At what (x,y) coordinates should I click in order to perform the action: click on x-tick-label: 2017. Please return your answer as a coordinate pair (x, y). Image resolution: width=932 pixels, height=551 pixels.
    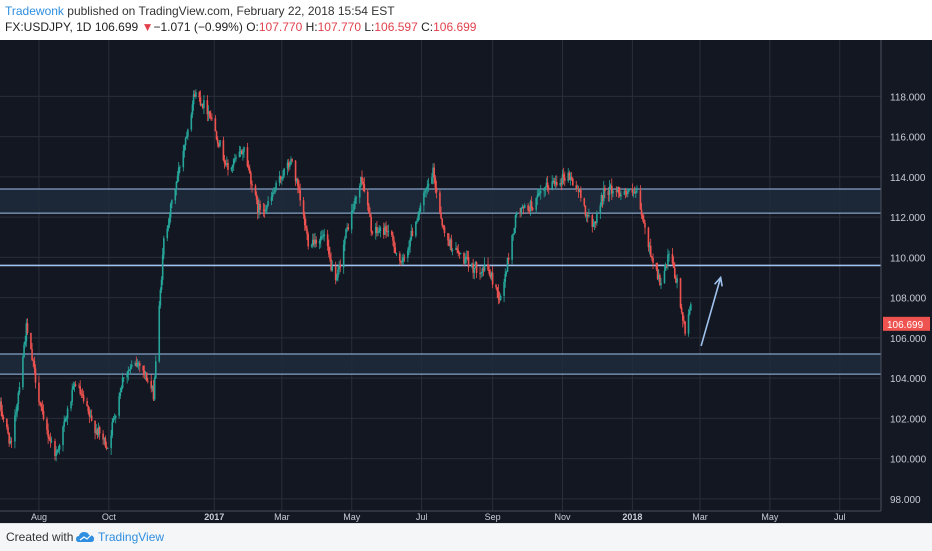
    Looking at the image, I should click on (214, 517).